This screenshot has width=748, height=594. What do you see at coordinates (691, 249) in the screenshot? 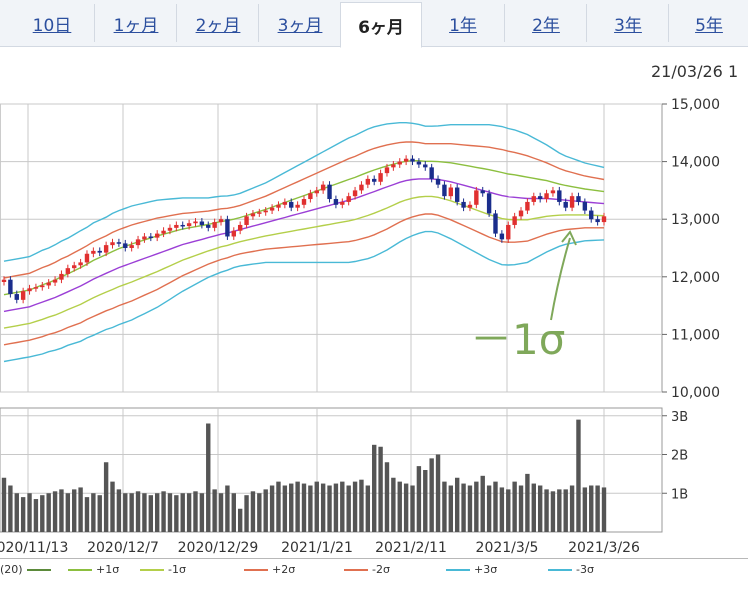
I see `price-axis: 15,000 14,000 13,000 12,000 11,000 10,000` at bounding box center [691, 249].